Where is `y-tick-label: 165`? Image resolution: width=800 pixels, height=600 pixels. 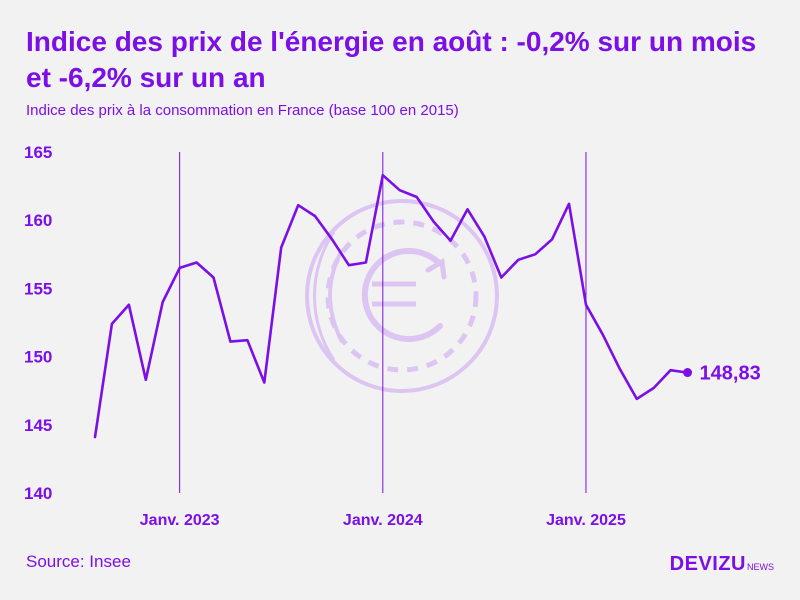
y-tick-label: 165 is located at coordinates (38, 152).